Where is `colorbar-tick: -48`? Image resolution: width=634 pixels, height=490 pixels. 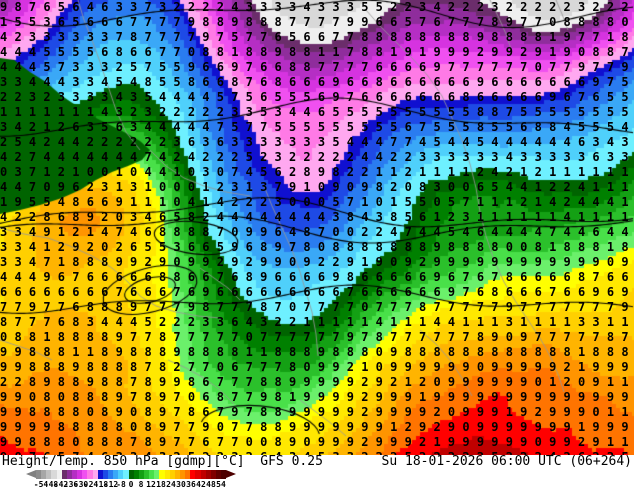 colorbar-tick: -48 is located at coordinates (51, 484).